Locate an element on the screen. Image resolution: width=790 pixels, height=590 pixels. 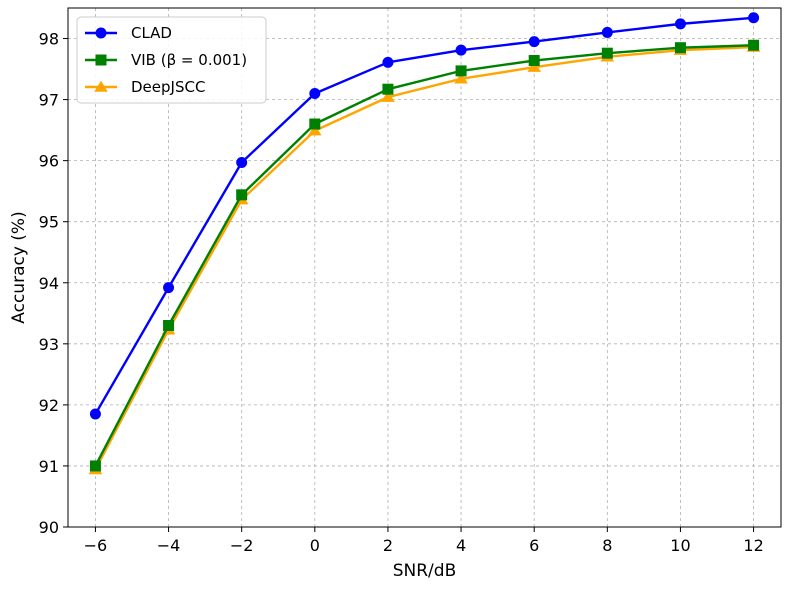
x-tick-label: −6 is located at coordinates (96, 545).